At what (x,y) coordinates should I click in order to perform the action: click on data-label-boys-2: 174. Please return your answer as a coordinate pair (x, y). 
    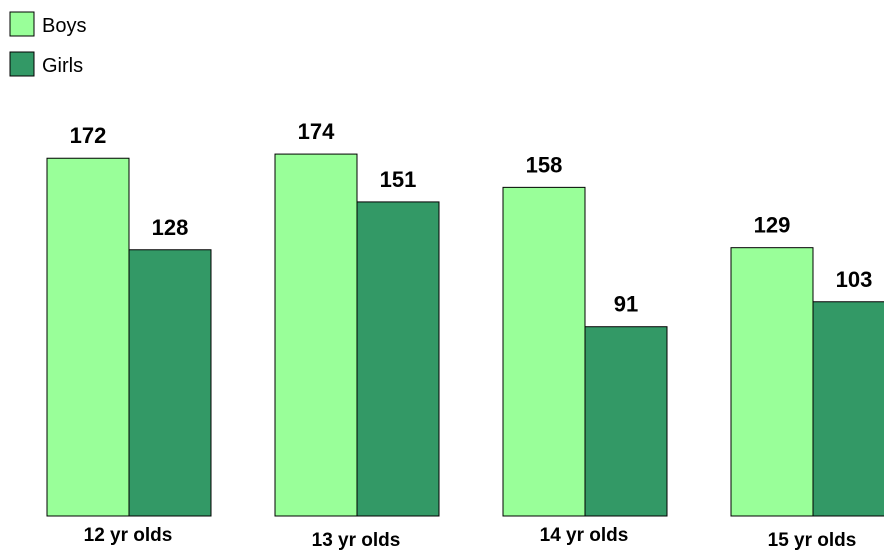
    Looking at the image, I should click on (316, 131).